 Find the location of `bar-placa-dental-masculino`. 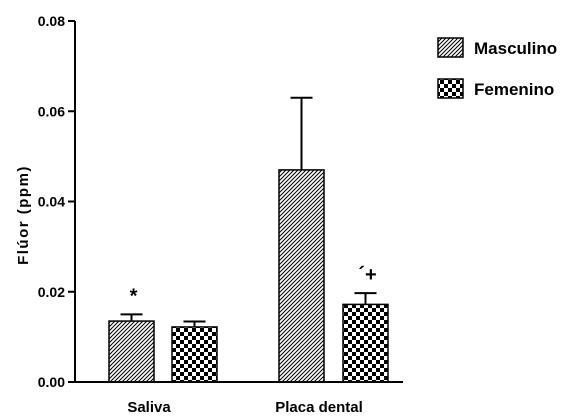

bar-placa-dental-masculino is located at coordinates (301, 276).